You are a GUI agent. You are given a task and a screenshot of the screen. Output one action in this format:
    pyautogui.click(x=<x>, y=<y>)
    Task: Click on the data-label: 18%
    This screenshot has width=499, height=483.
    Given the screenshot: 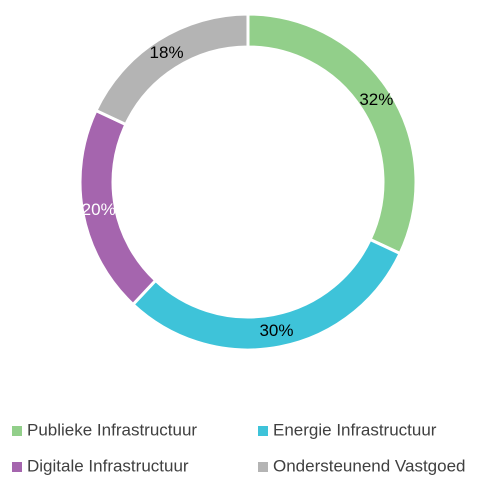 What is the action you would take?
    pyautogui.click(x=167, y=52)
    